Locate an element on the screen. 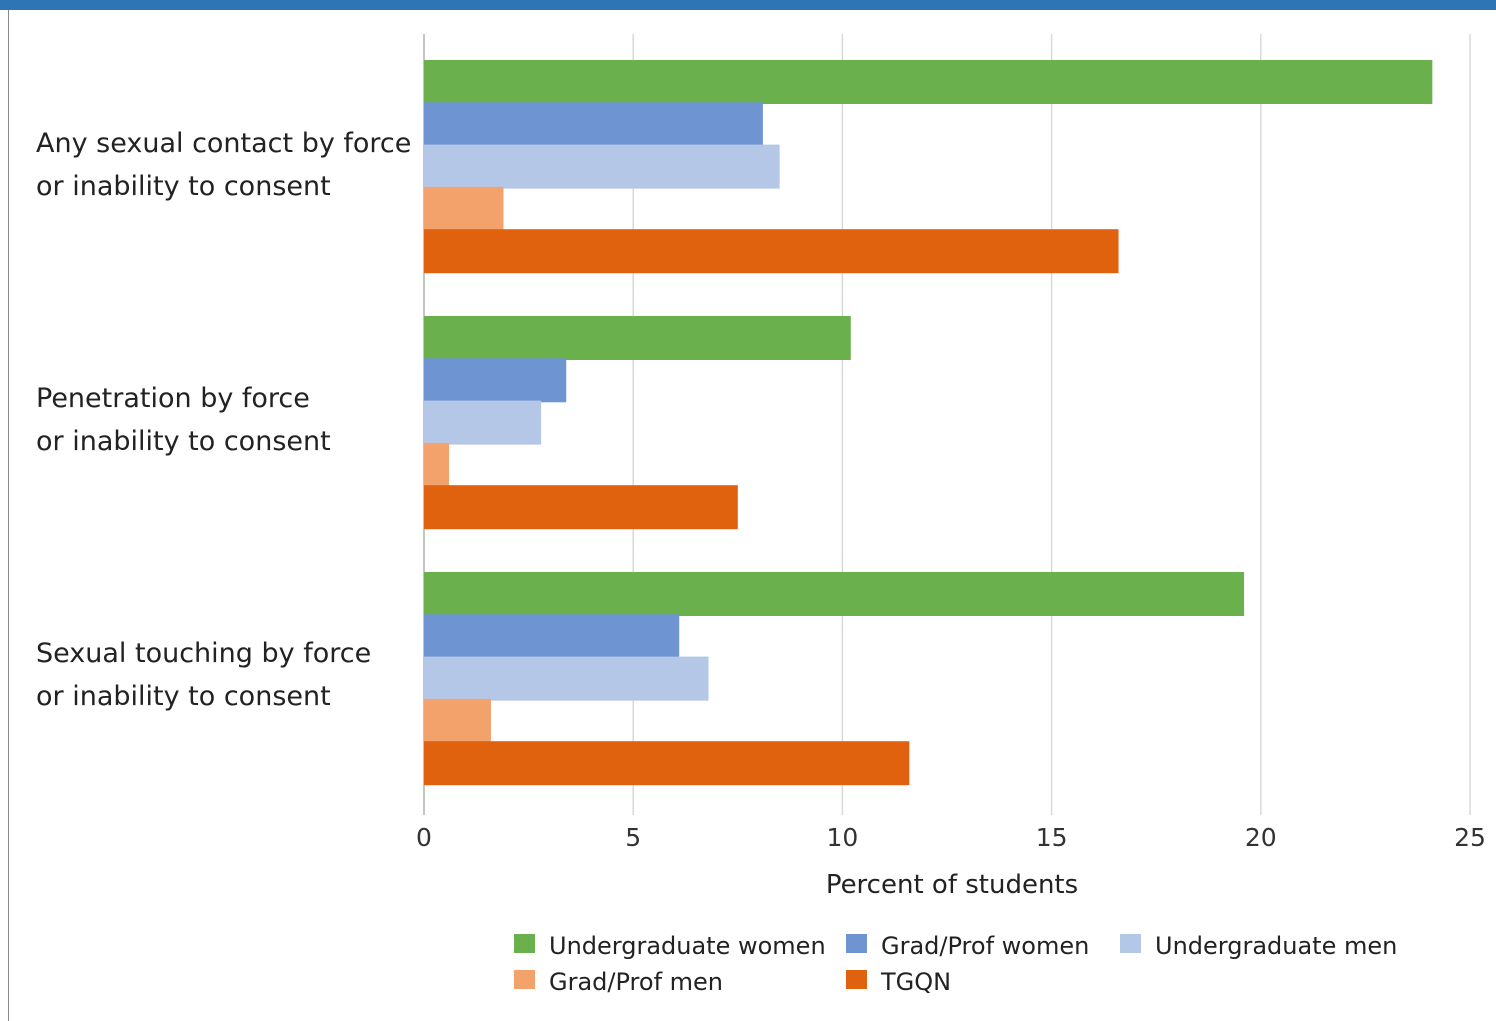 Image resolution: width=1496 pixels, height=1021 pixels. legend-label: Undergraduate women is located at coordinates (687, 946).